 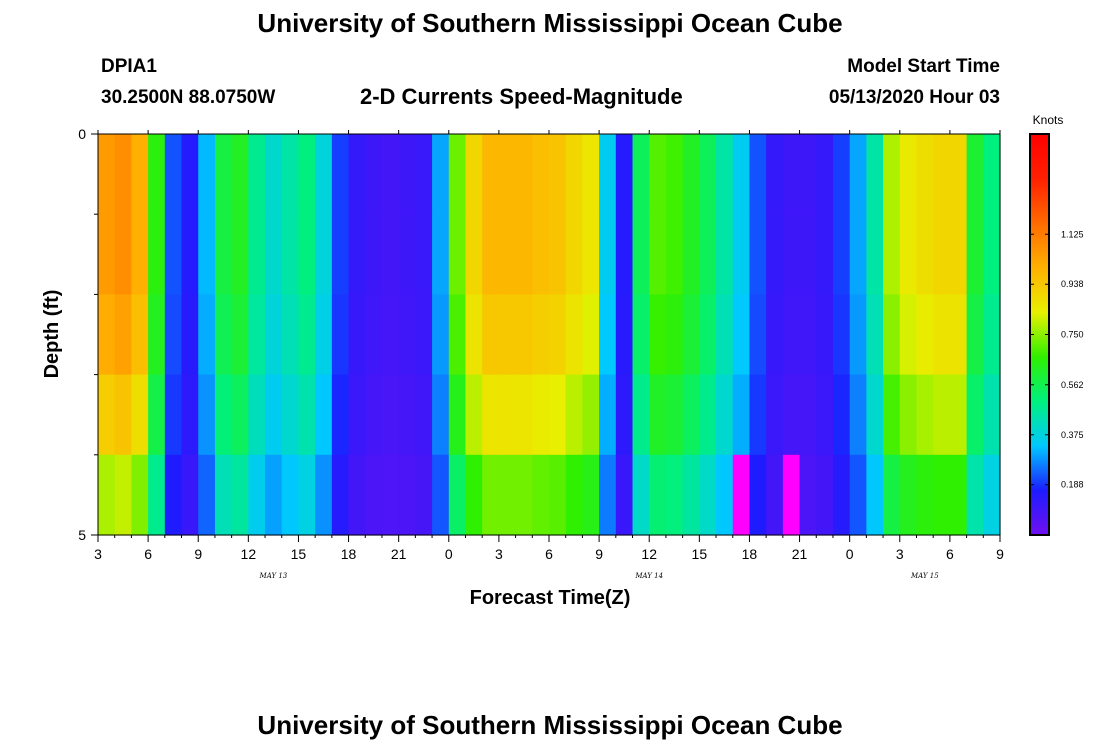 I want to click on chart-subtitle: 2-D Currents Speed-Magnitude, so click(x=521, y=96).